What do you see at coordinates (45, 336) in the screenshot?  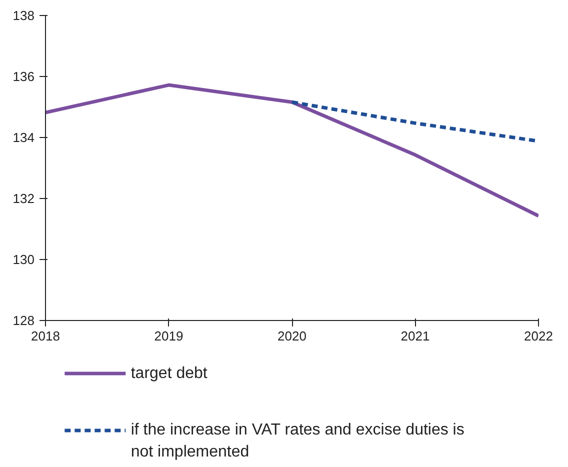 I see `x-tick-label: 2018` at bounding box center [45, 336].